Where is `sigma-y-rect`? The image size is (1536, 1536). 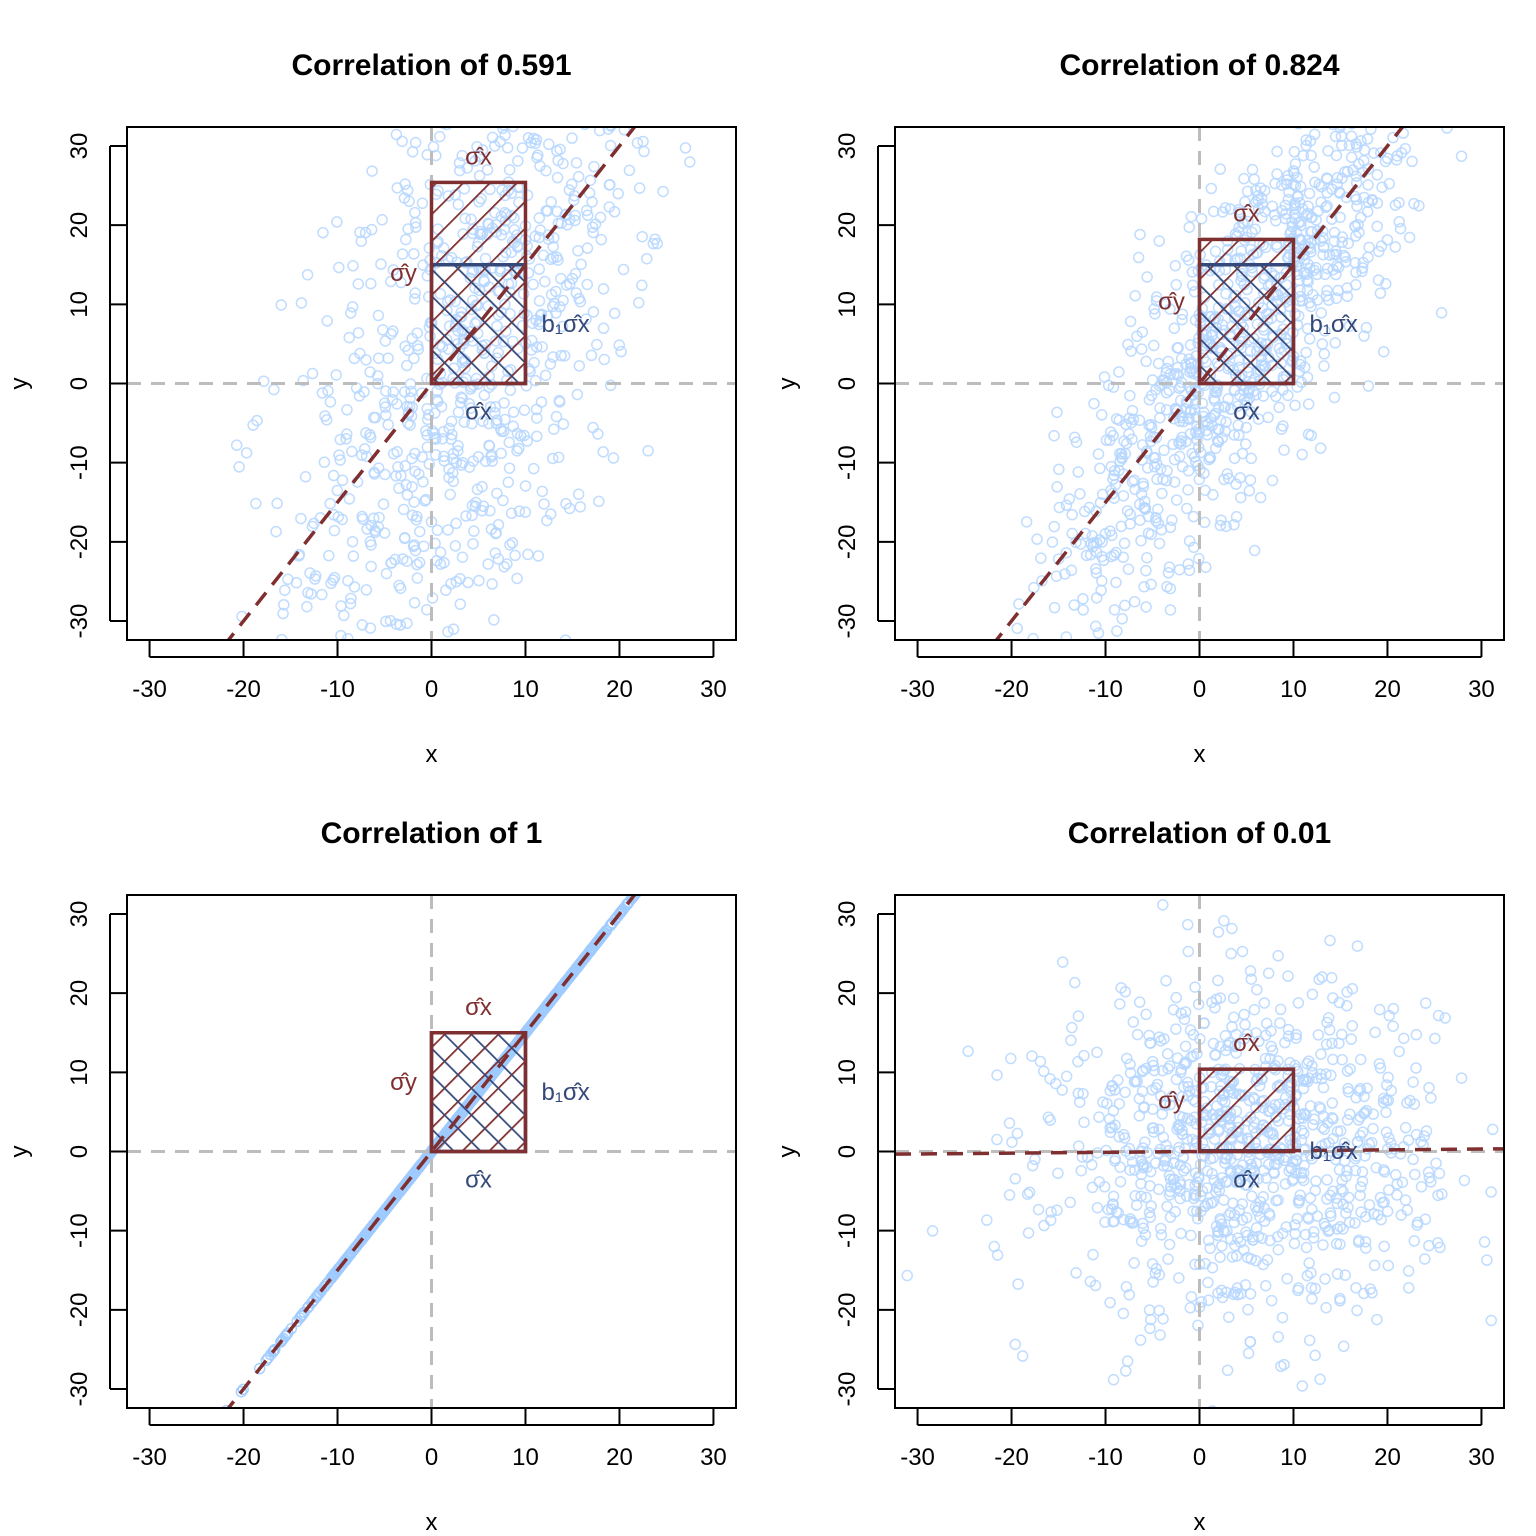
sigma-y-rect is located at coordinates (478, 1092).